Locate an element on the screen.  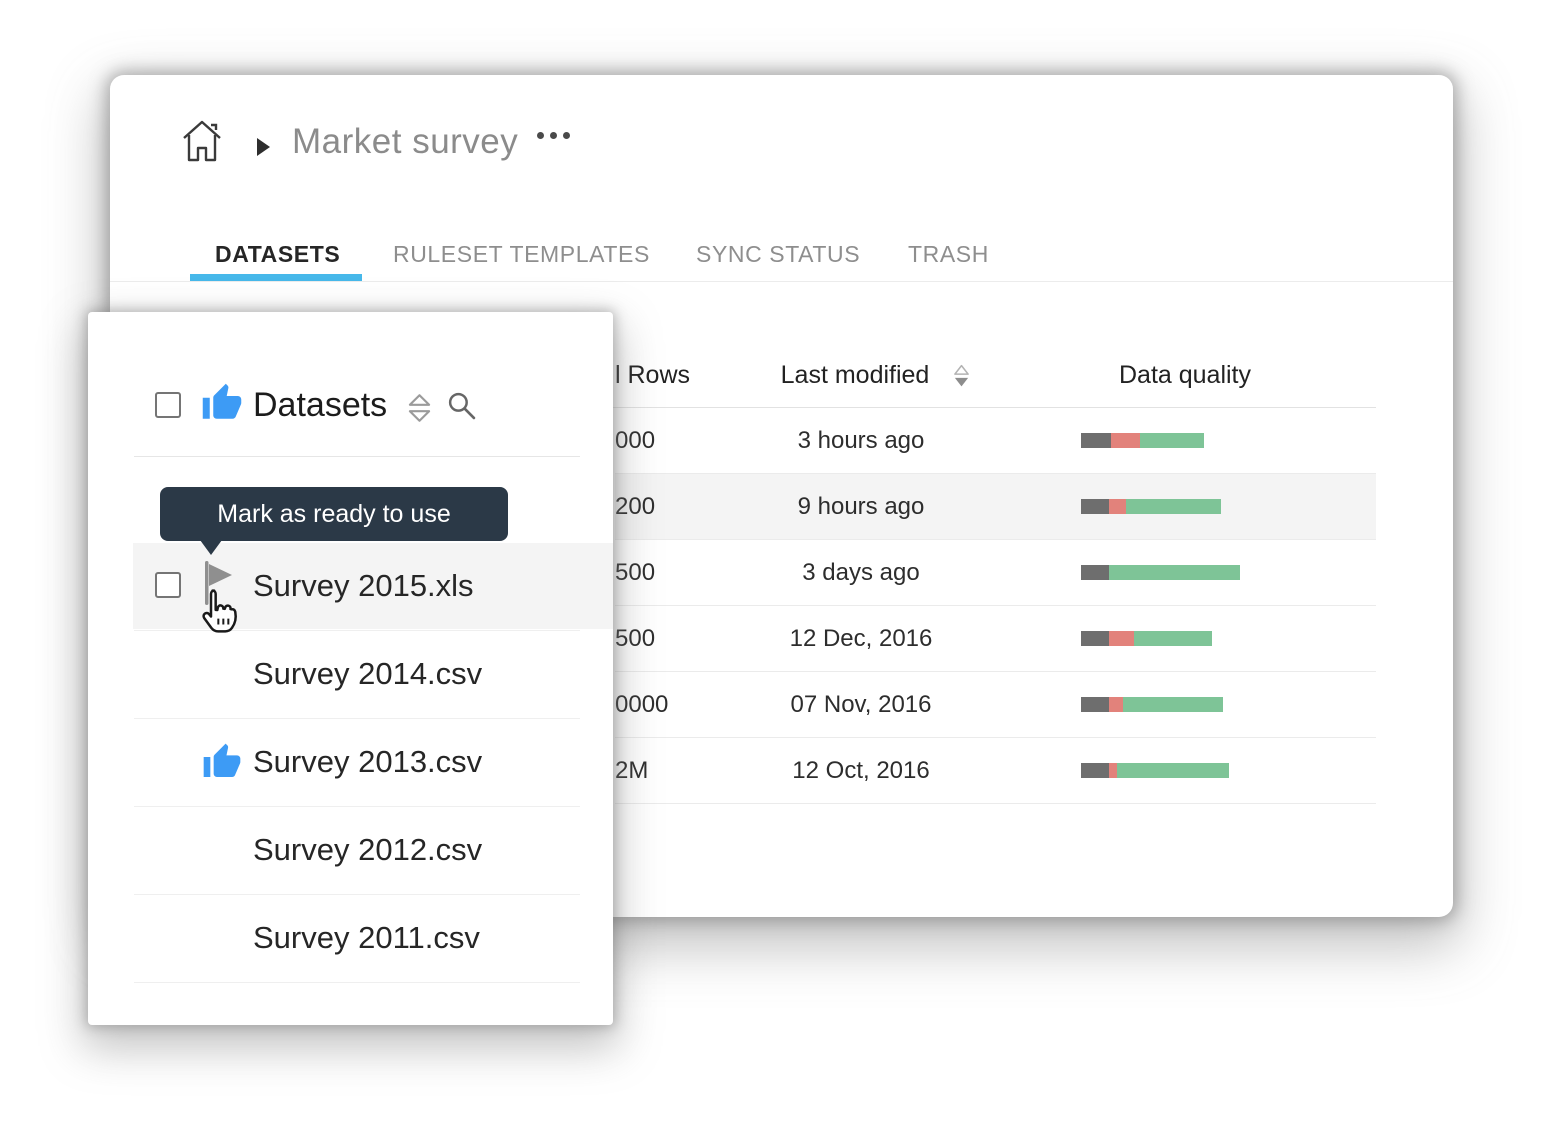
dataset-name: Survey 2011.csv is located at coordinates (366, 937).